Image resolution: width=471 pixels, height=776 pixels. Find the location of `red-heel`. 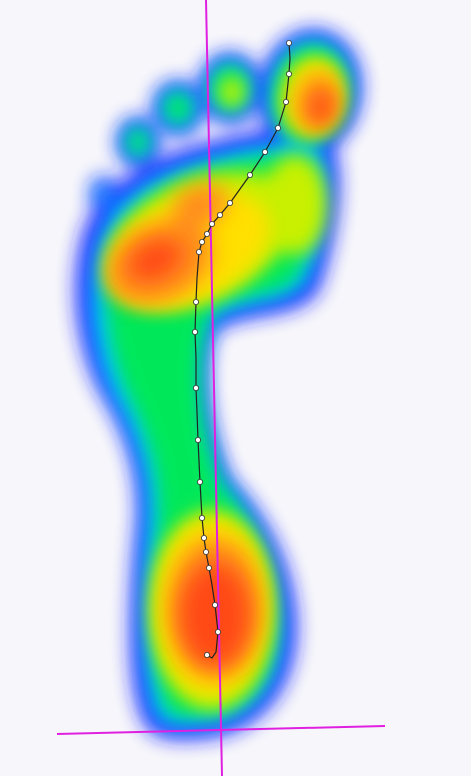

red-heel is located at coordinates (215, 615).